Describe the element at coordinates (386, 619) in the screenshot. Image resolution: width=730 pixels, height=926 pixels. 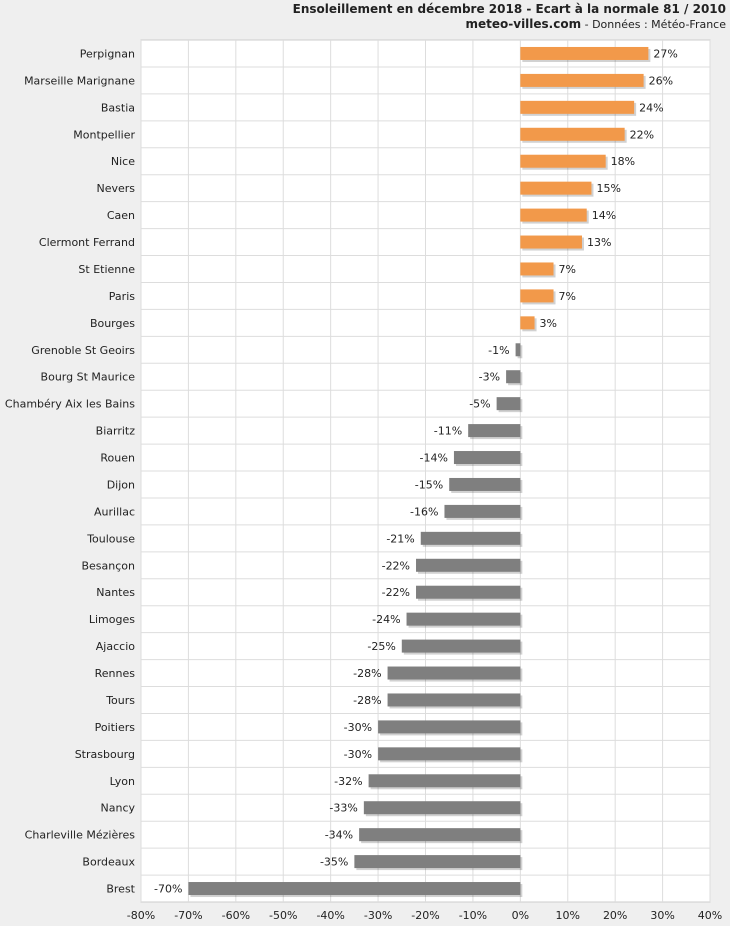
I see `value-label: -24%` at that location.